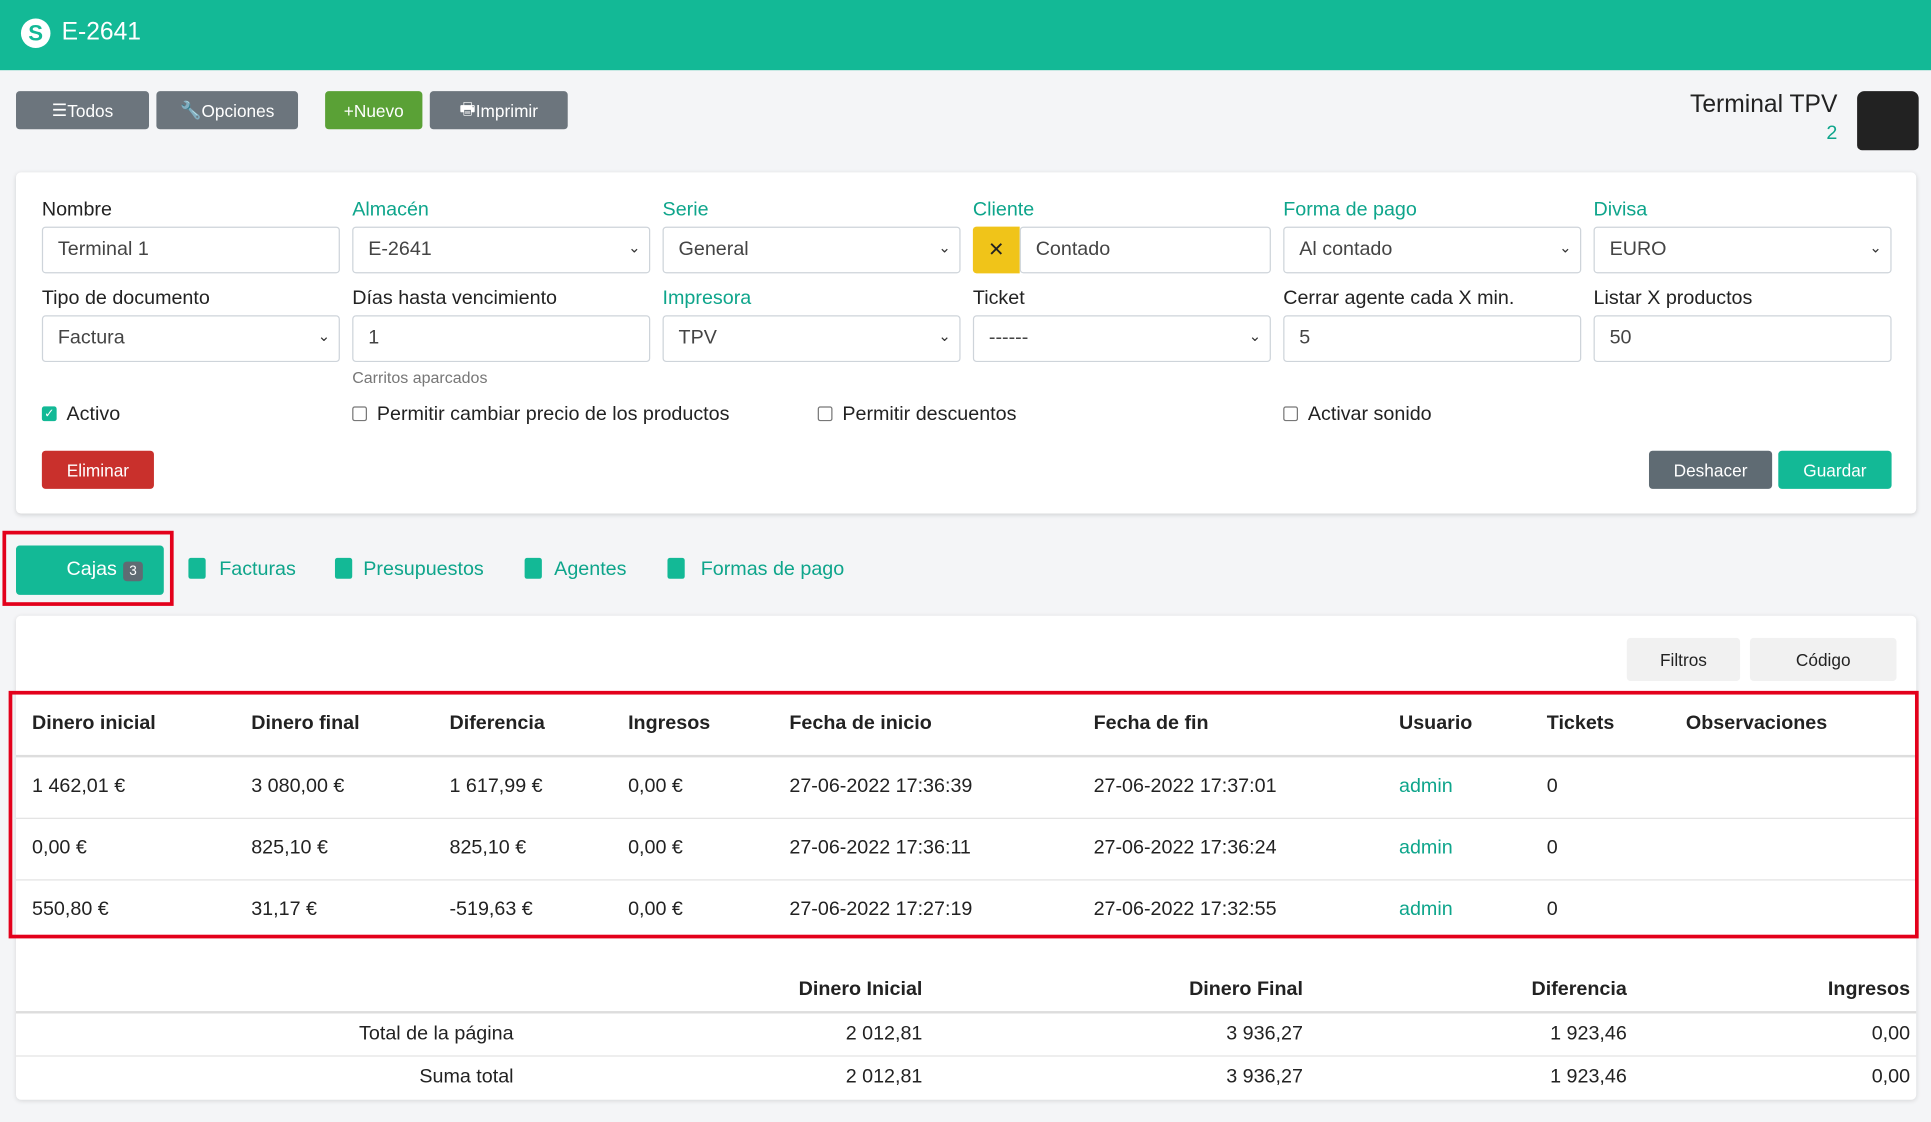 This screenshot has height=1122, width=1931. I want to click on table-cell: 1 462,01 €, so click(79, 786).